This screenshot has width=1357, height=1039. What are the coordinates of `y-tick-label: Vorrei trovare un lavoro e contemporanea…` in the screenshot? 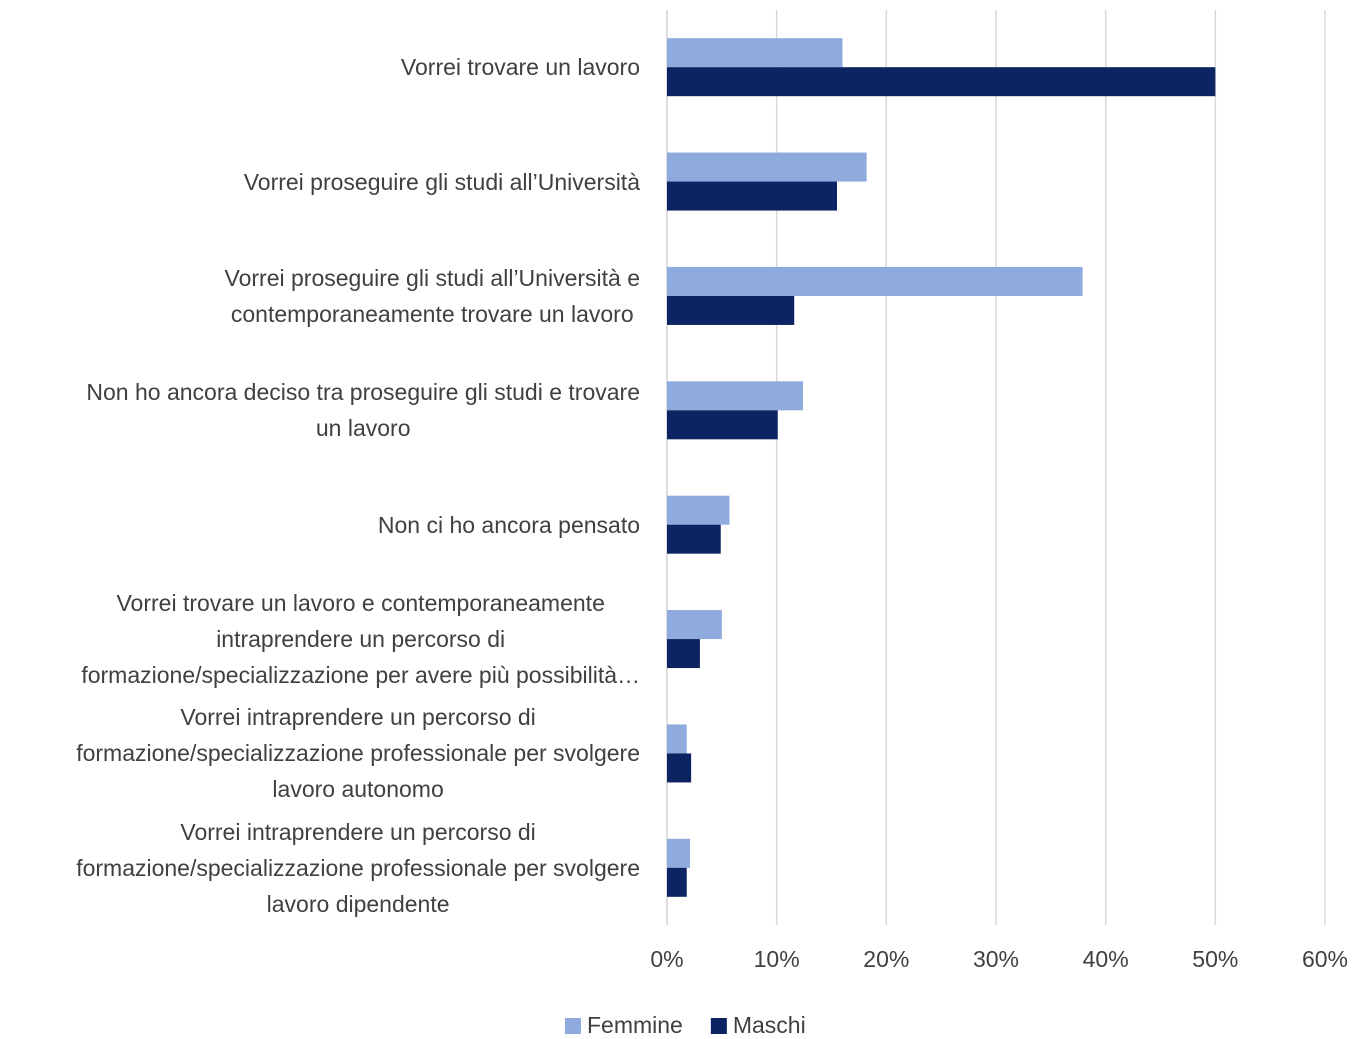 It's located at (360, 639).